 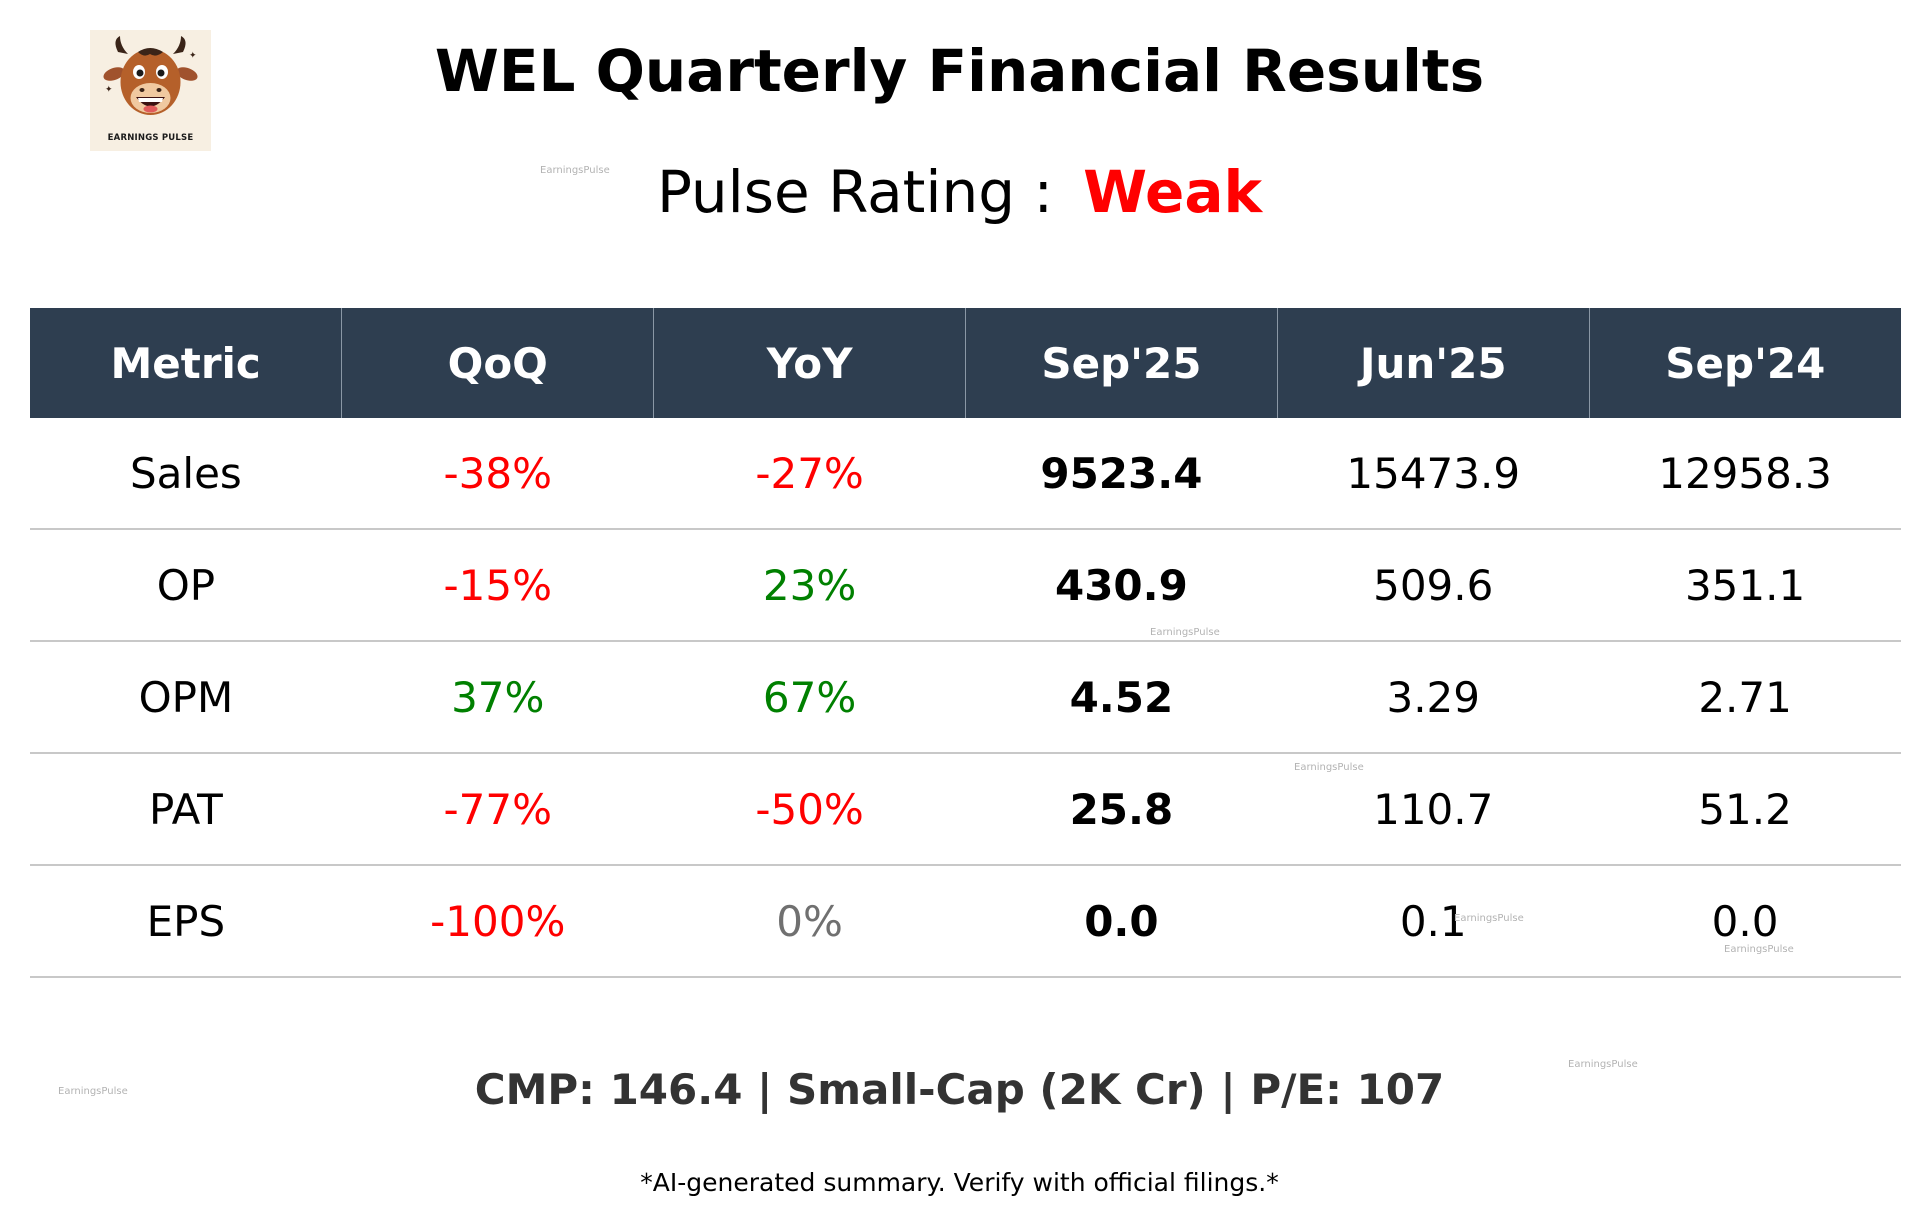 What do you see at coordinates (1745, 809) in the screenshot?
I see `sep24-cell: 51.2` at bounding box center [1745, 809].